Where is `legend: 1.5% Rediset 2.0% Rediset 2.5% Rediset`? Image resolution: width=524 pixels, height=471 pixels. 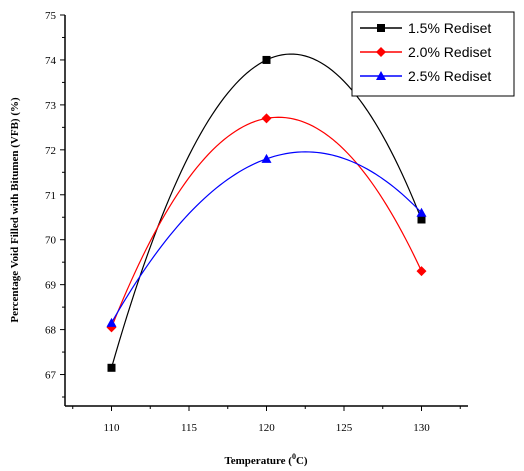
legend: 1.5% Rediset 2.0% Rediset 2.5% Rediset is located at coordinates (433, 54).